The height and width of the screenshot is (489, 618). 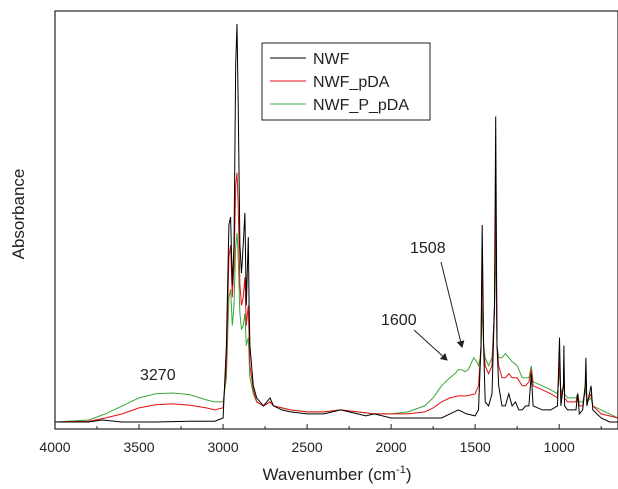 What do you see at coordinates (409, 474) in the screenshot?
I see `x-axis-title-end: )` at bounding box center [409, 474].